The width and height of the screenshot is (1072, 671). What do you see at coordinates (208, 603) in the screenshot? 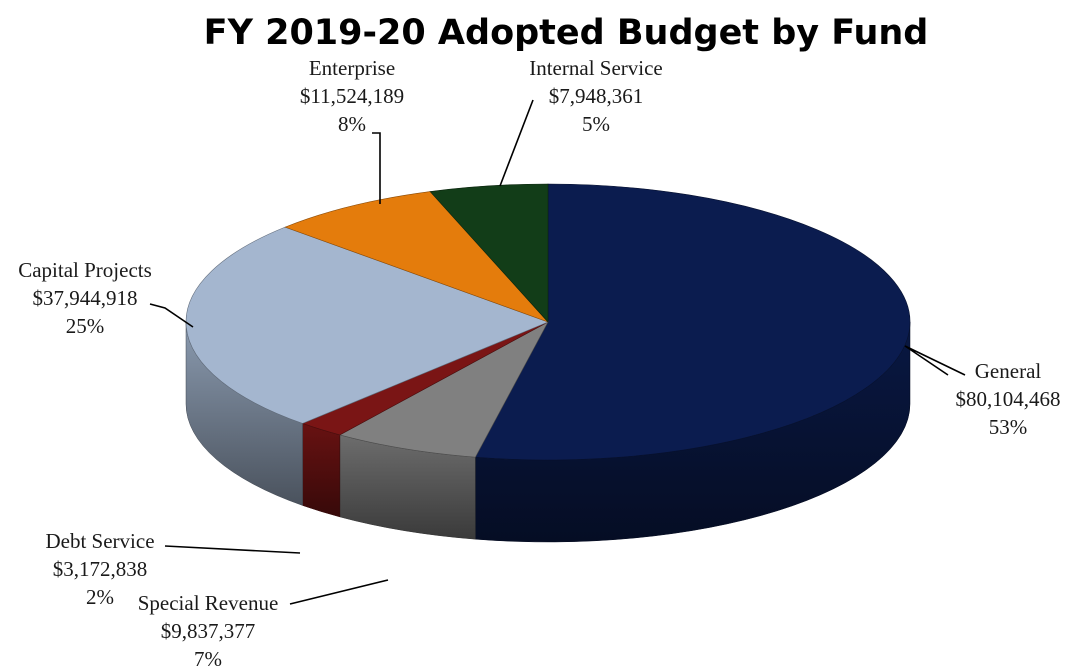
I see `label-name-special-revenue: Special Revenue` at bounding box center [208, 603].